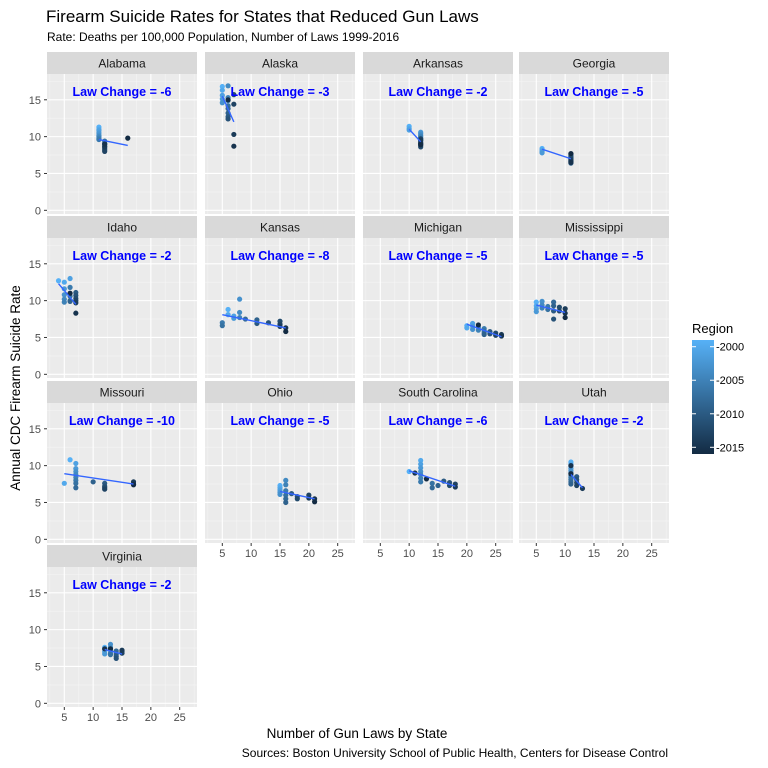 This screenshot has width=768, height=768. What do you see at coordinates (15, 388) in the screenshot?
I see `y-axis-label: Annual CDC Firearm Suicide Rate` at bounding box center [15, 388].